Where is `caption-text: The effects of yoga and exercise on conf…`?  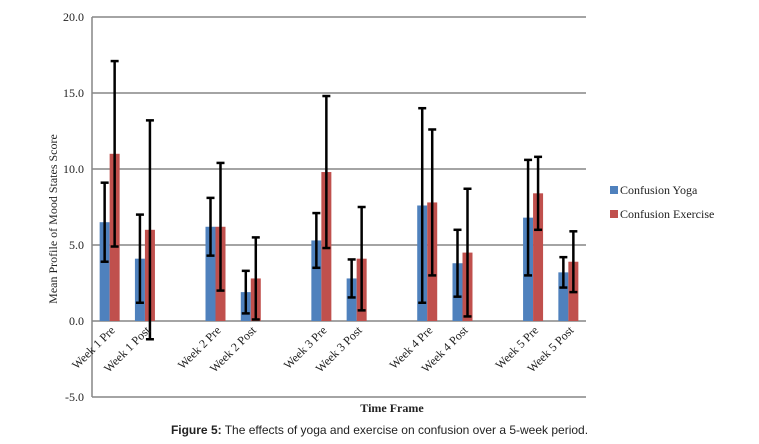
caption-text: The effects of yoga and exercise on conf… is located at coordinates (405, 430).